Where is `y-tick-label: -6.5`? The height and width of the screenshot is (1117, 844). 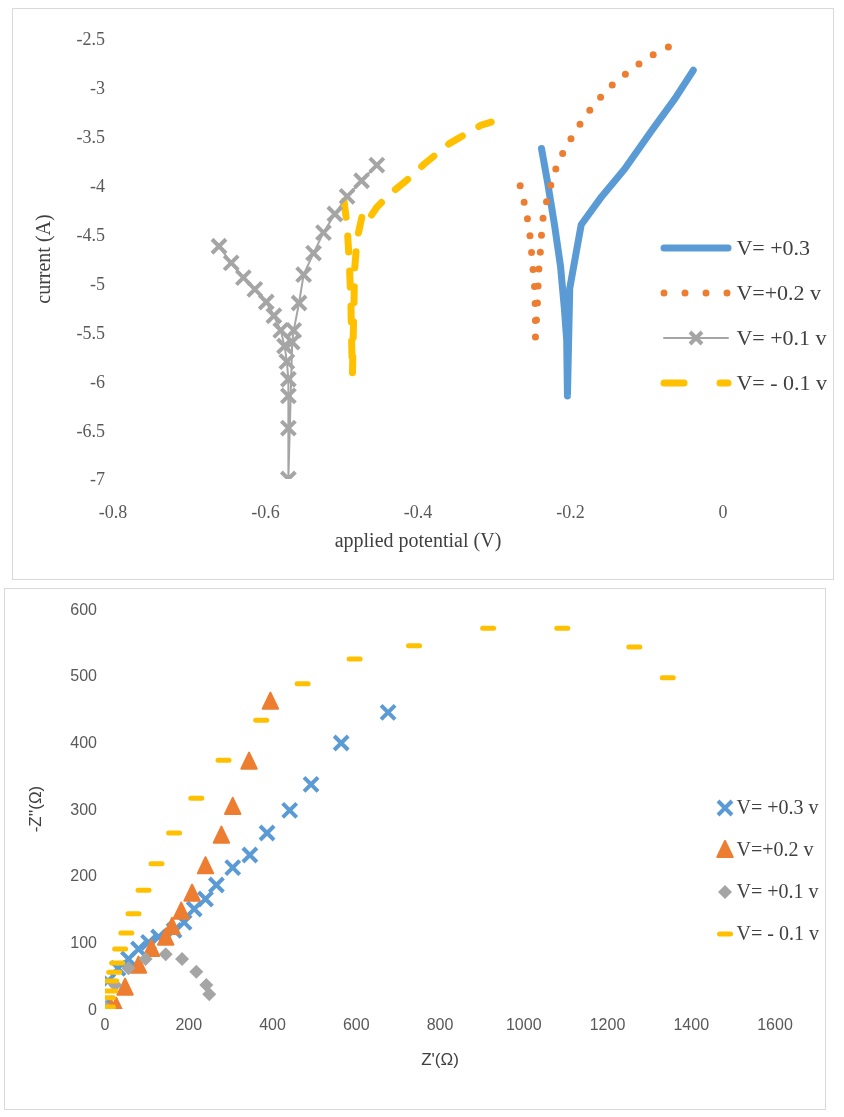
y-tick-label: -6.5 is located at coordinates (90, 430).